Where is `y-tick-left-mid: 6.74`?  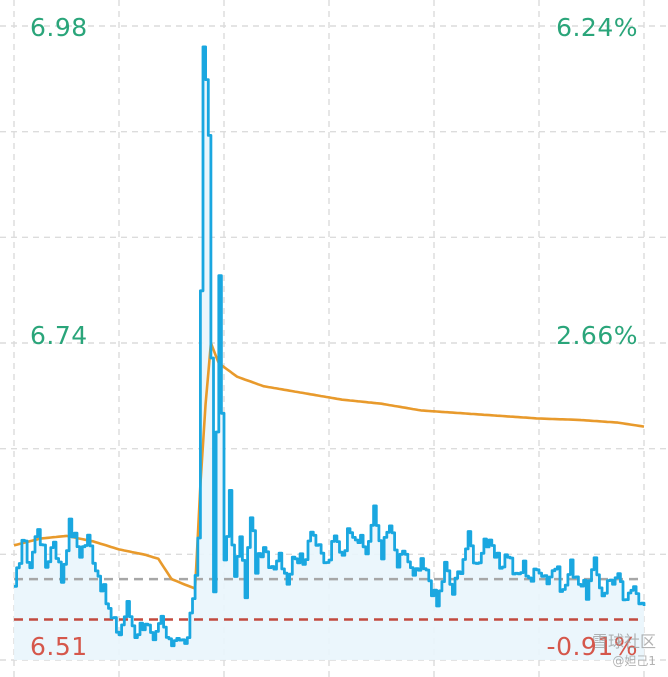
y-tick-left-mid: 6.74 is located at coordinates (59, 335).